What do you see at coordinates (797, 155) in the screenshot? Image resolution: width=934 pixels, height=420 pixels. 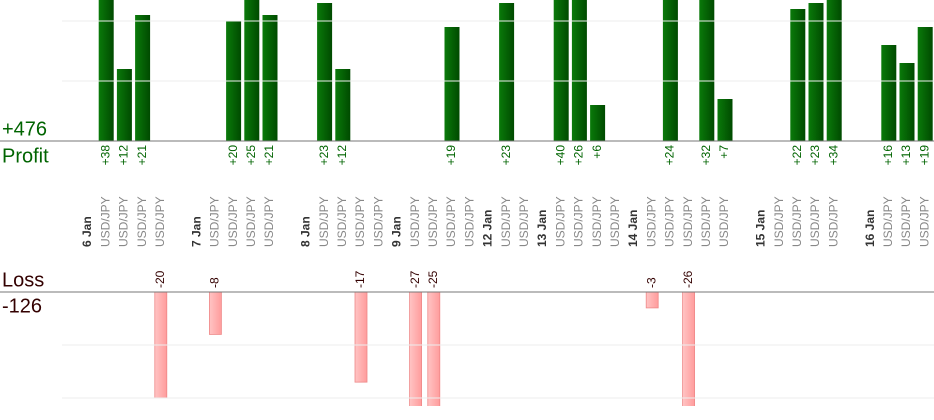 I see `profit-value-label: +22` at bounding box center [797, 155].